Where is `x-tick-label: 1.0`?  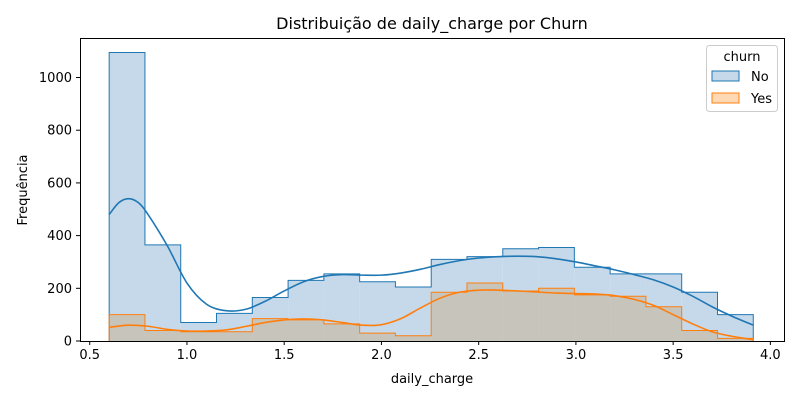
x-tick-label: 1.0 is located at coordinates (187, 355).